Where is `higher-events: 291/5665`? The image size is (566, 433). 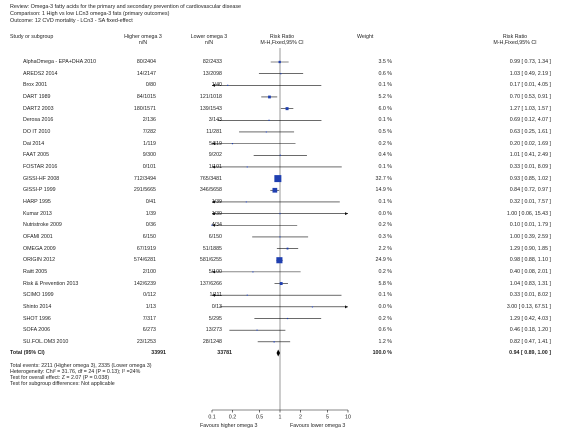
higher-events: 291/5665 is located at coordinates (144, 190).